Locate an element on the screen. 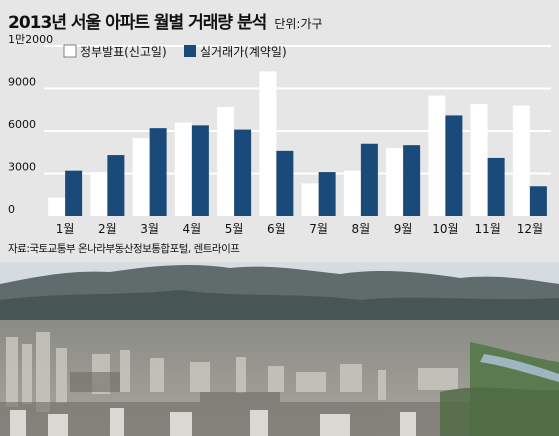 This screenshot has height=436, width=559. y-axis-ticks: 0 3000 6000 9000 1만2000 is located at coordinates (30, 124).